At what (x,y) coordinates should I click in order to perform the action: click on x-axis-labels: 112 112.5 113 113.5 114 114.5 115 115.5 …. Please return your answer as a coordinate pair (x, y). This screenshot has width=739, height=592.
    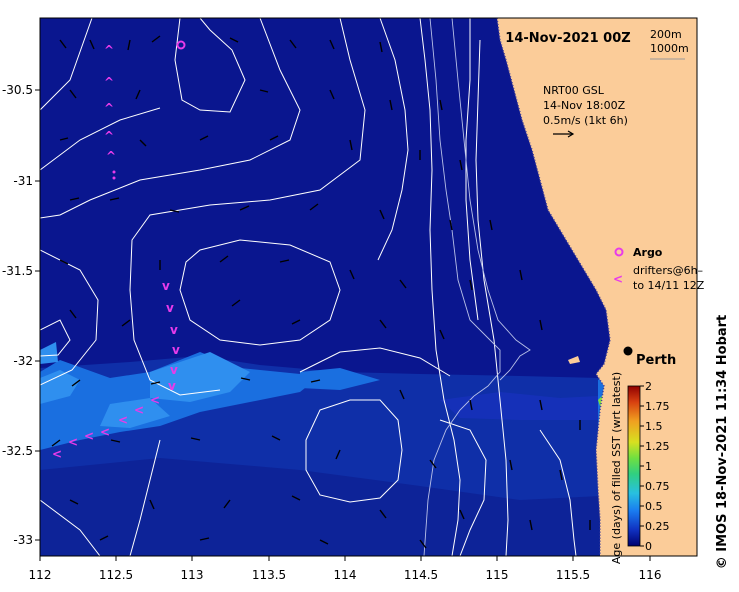
    Looking at the image, I should click on (345, 575).